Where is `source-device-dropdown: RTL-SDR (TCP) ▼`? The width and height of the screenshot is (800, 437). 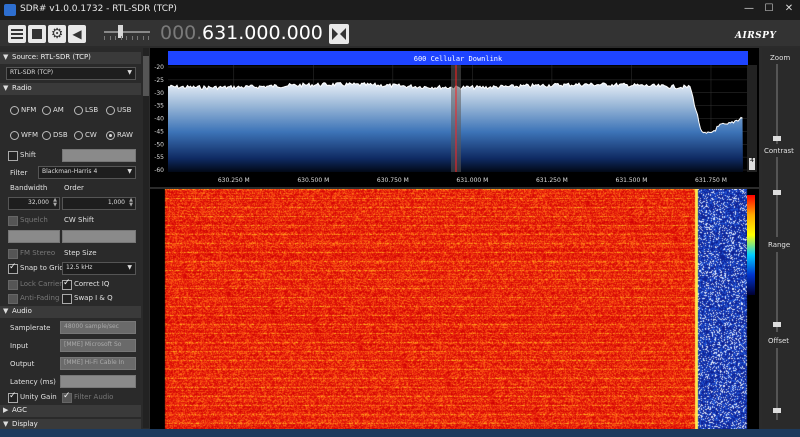
source-device-dropdown: RTL-SDR (TCP) ▼ is located at coordinates (71, 73).